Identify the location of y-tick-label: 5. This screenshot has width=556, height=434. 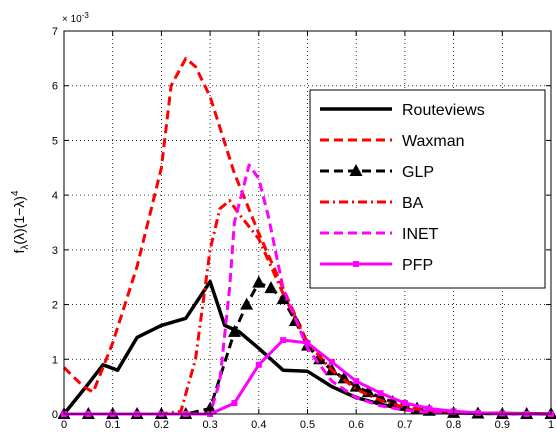
(55, 141).